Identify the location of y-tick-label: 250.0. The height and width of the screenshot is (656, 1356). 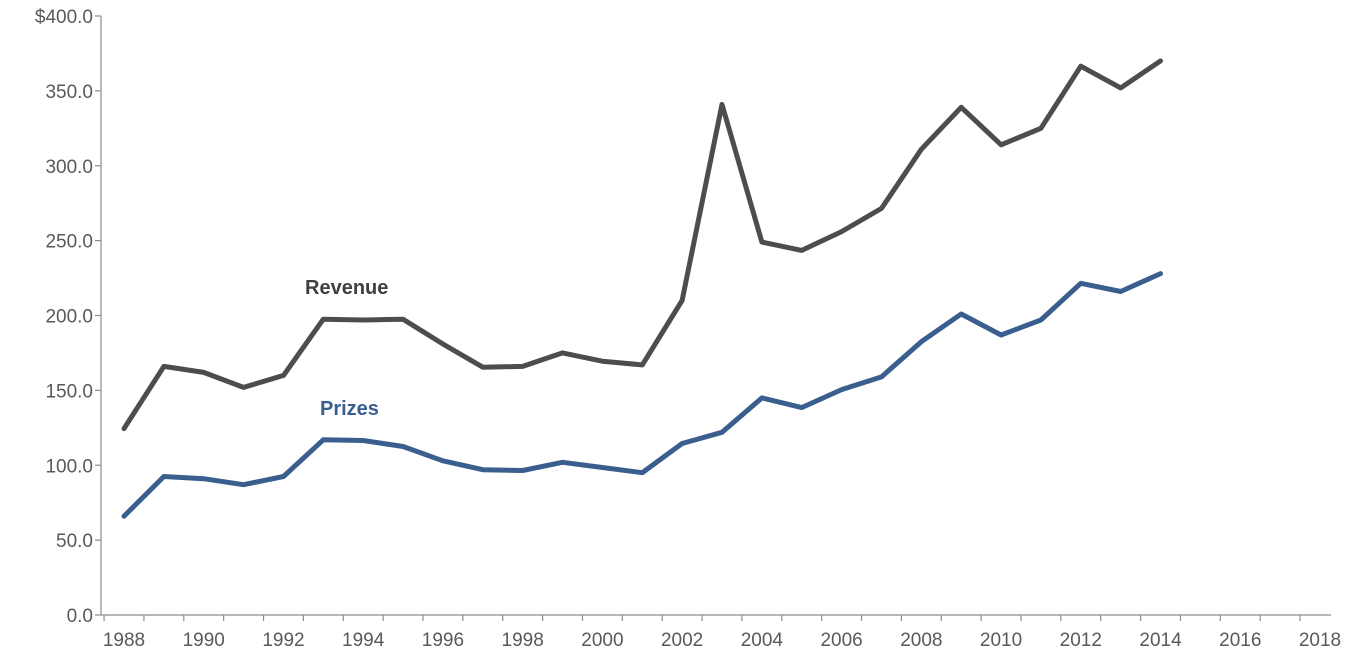
(69, 242).